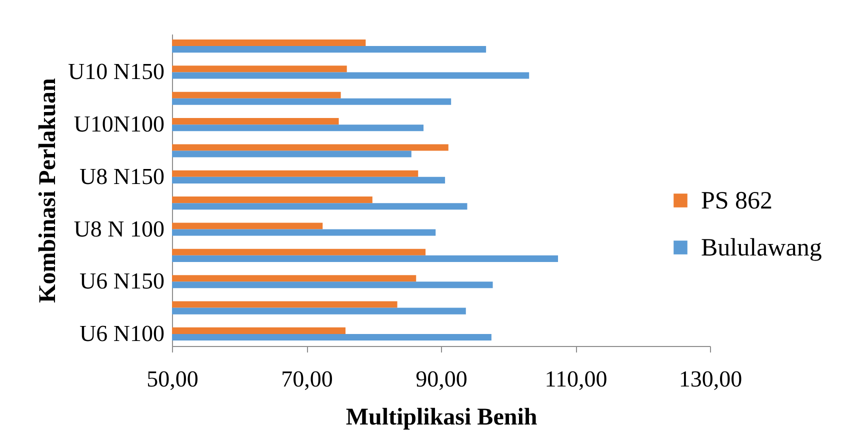 Image resolution: width=852 pixels, height=438 pixels. What do you see at coordinates (710, 379) in the screenshot?
I see `x-tick-label: 130,00` at bounding box center [710, 379].